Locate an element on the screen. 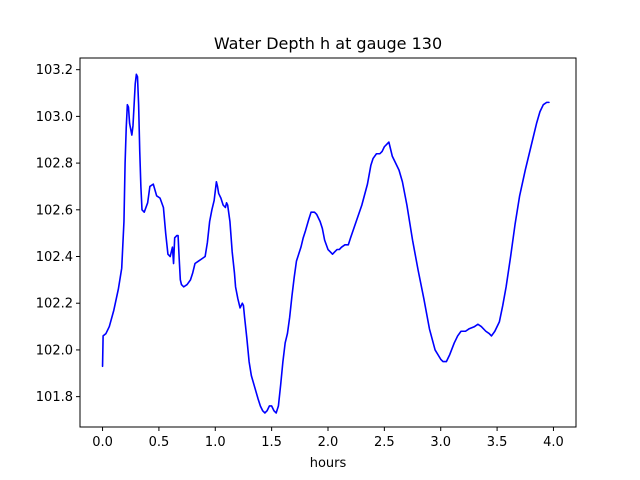 Image resolution: width=640 pixels, height=480 pixels. x-tick-label: 1.0 is located at coordinates (215, 442).